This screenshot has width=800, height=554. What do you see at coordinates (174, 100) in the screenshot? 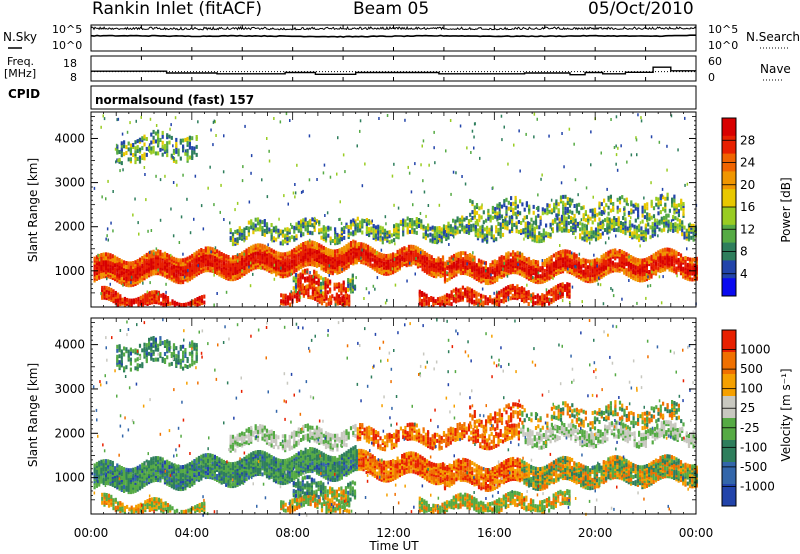
I see `cpid-value: normalsound (fast) 157` at bounding box center [174, 100].